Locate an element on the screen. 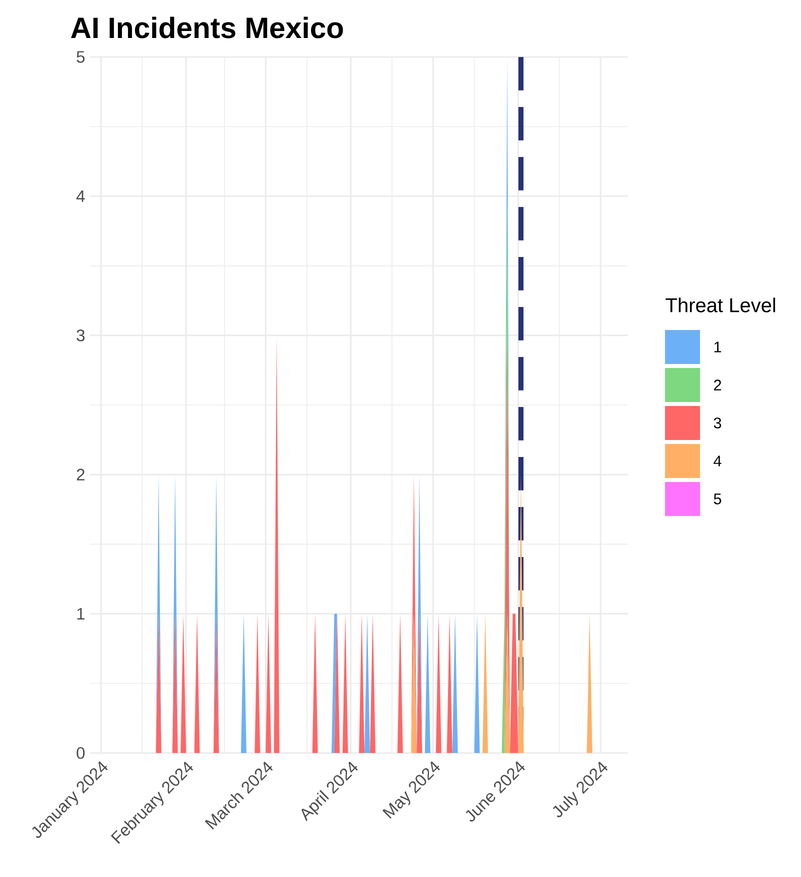 This screenshot has height=877, width=801. y-tick-label: 4 is located at coordinates (80, 196).